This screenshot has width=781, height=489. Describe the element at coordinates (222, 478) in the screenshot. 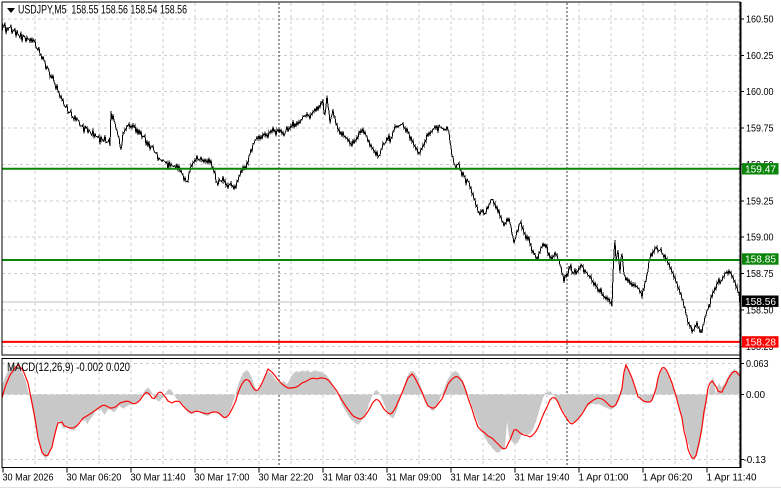

I see `svg-text: 30 Mar 17:00` at that location.